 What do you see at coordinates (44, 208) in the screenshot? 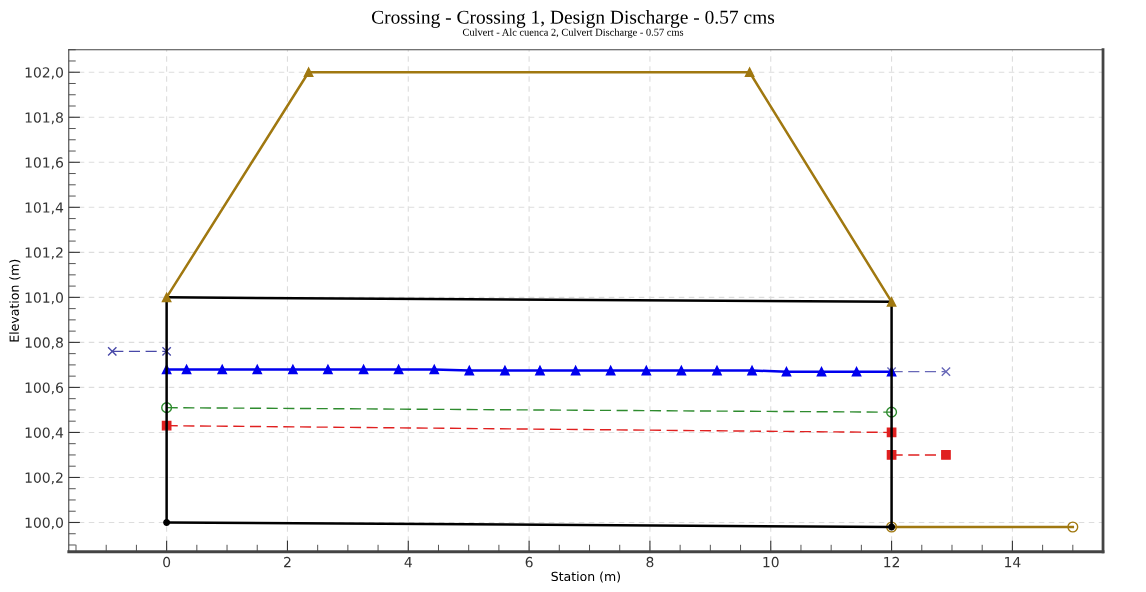
I see `y-tick-label: 101,4` at bounding box center [44, 208].